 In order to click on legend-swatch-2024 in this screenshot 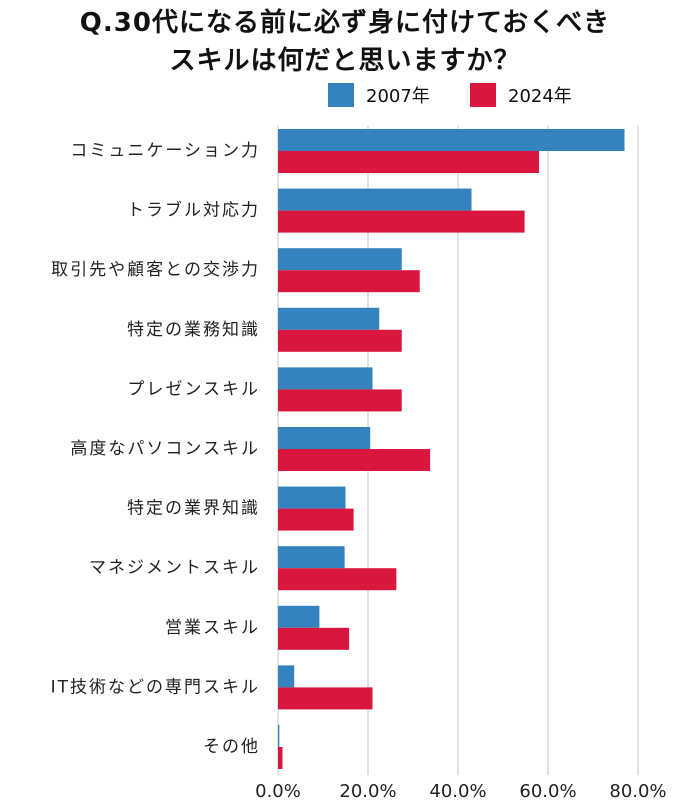, I will do `click(483, 95)`.